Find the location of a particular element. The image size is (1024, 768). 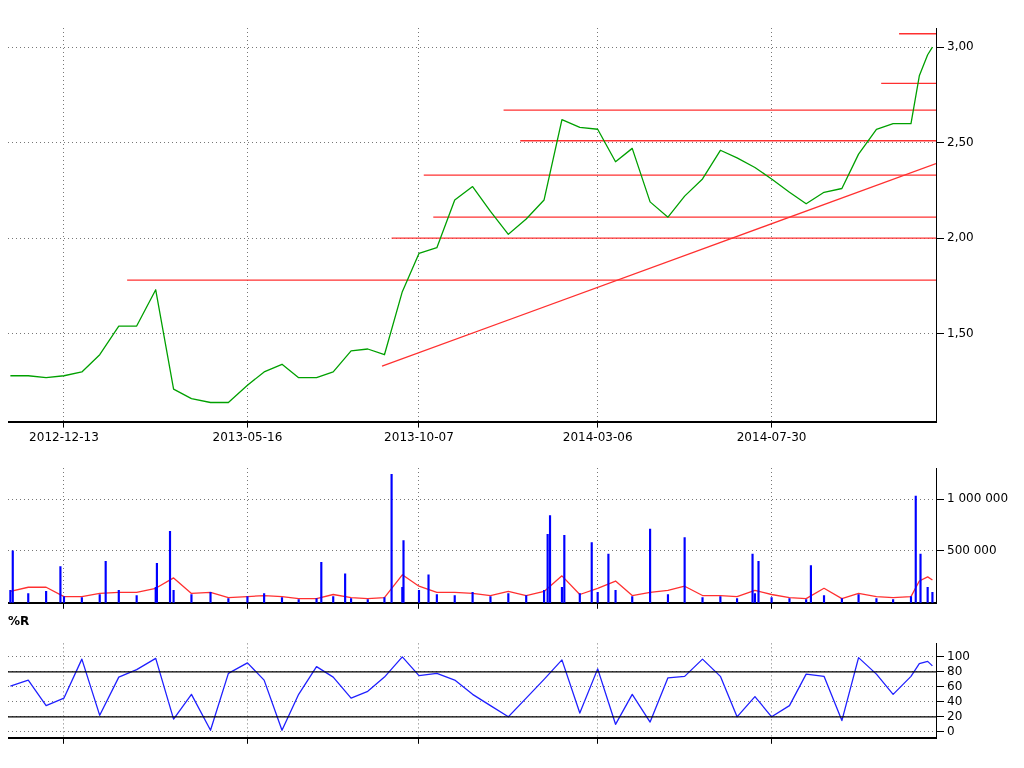

y-tick-label: 500 000 is located at coordinates (972, 550).